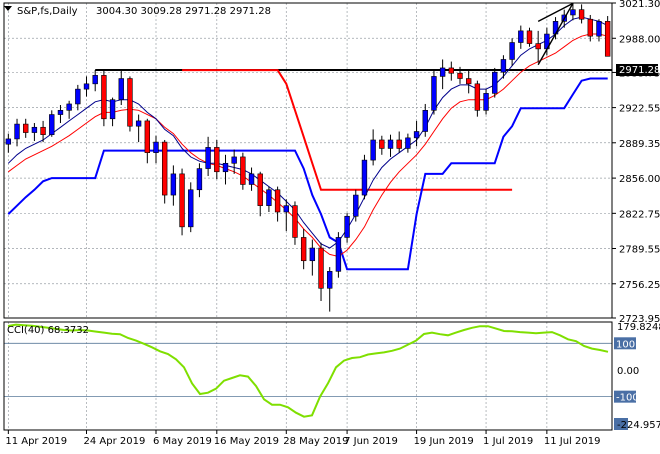 Image resolution: width=660 pixels, height=454 pixels. Describe the element at coordinates (639, 250) in the screenshot. I see `price-tick-label: 2789.55` at that location.